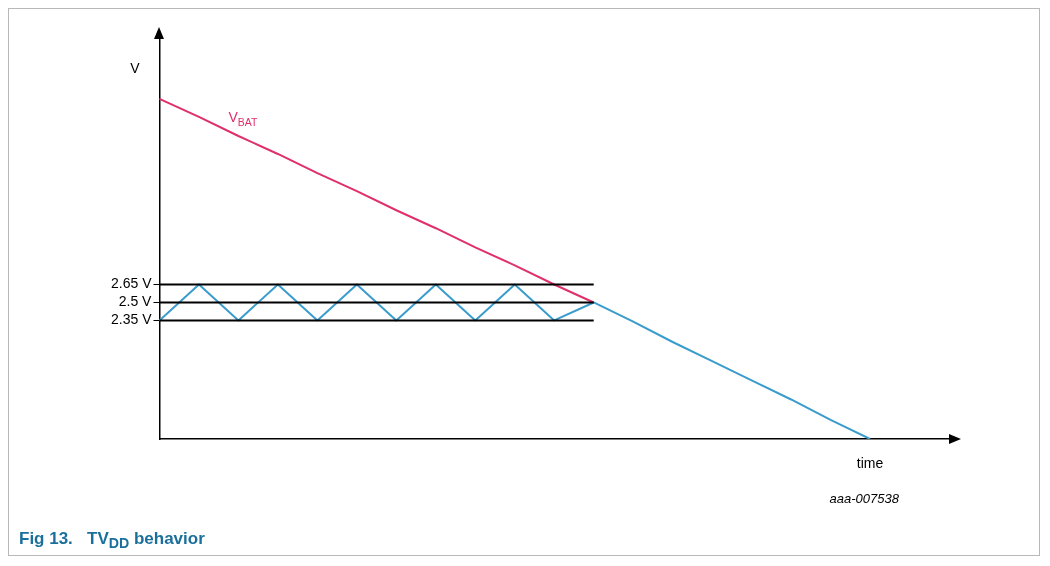  I want to click on text: Fig 13. TV$_{DD}$ behavior, so click(112, 540).